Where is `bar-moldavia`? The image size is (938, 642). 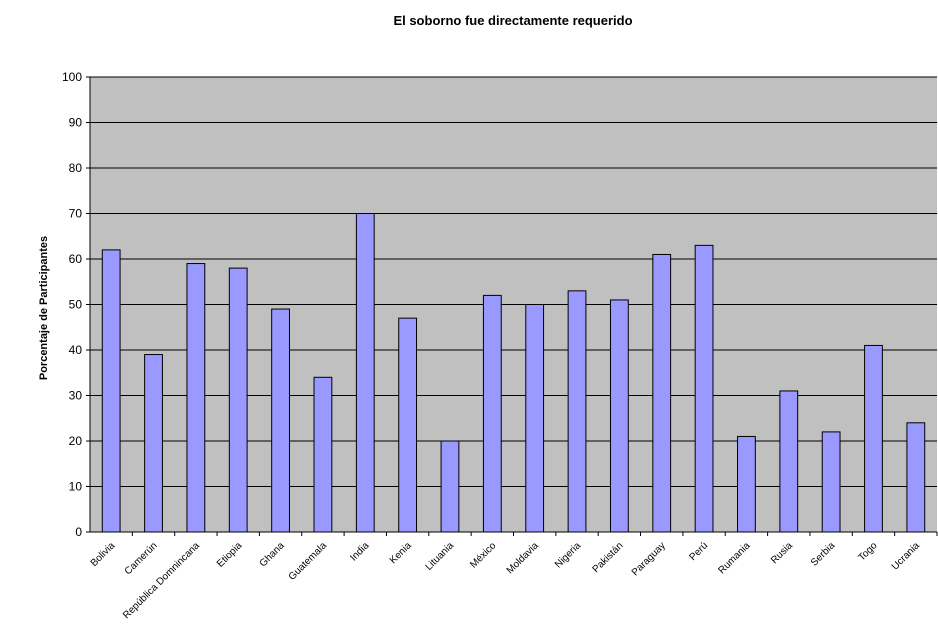 bar-moldavia is located at coordinates (535, 418).